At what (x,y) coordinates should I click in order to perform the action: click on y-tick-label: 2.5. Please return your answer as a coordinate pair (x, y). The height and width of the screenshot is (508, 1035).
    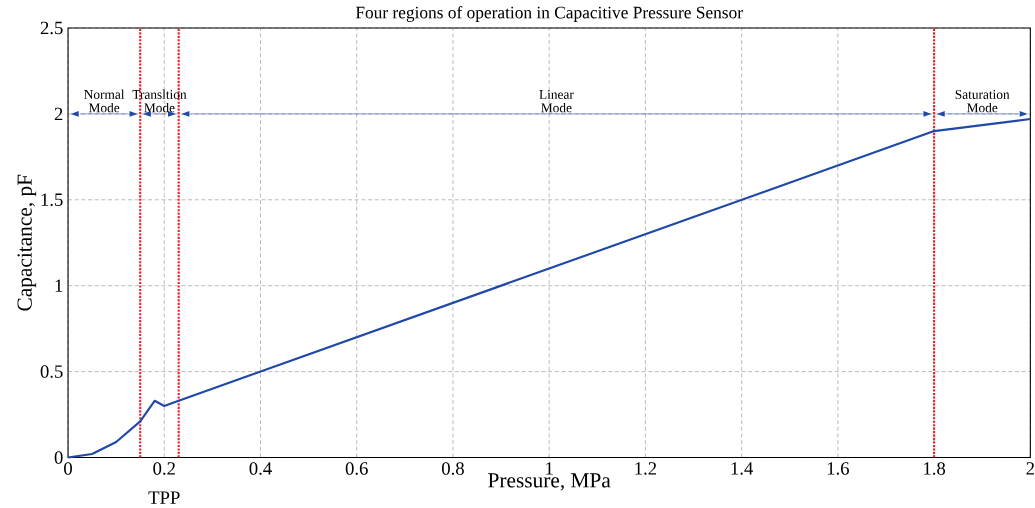
    Looking at the image, I should click on (51, 28).